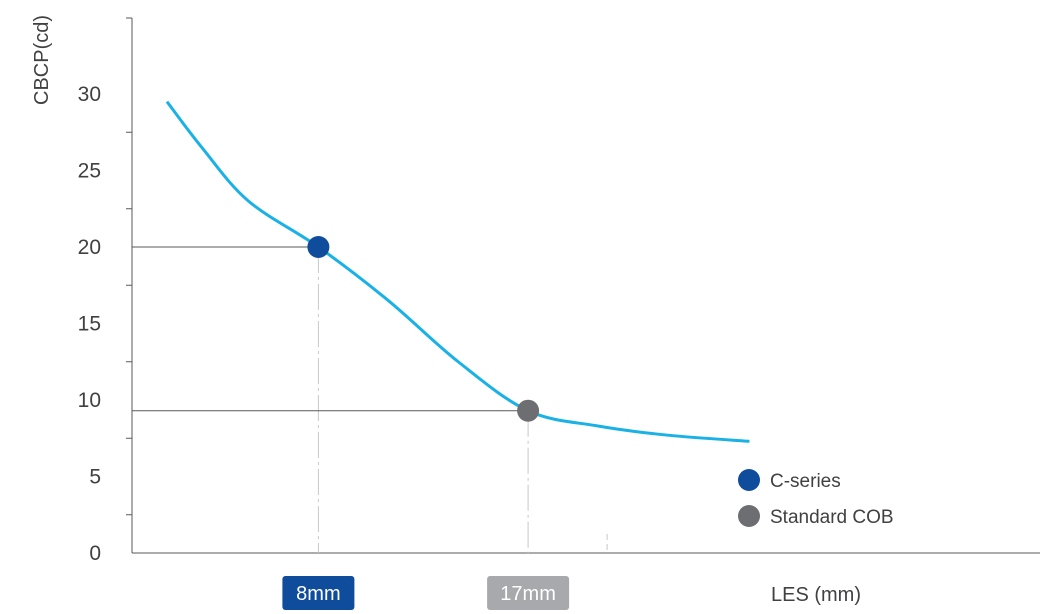  I want to click on y-tick-label: 15, so click(89, 324).